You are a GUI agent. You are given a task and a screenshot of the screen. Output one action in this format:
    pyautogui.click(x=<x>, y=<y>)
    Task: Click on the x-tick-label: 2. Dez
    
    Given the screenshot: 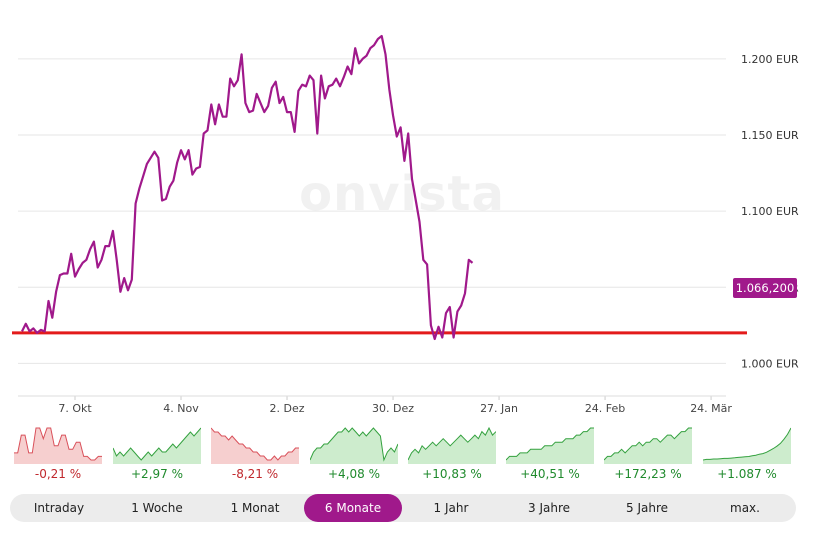 What is the action you would take?
    pyautogui.click(x=287, y=408)
    